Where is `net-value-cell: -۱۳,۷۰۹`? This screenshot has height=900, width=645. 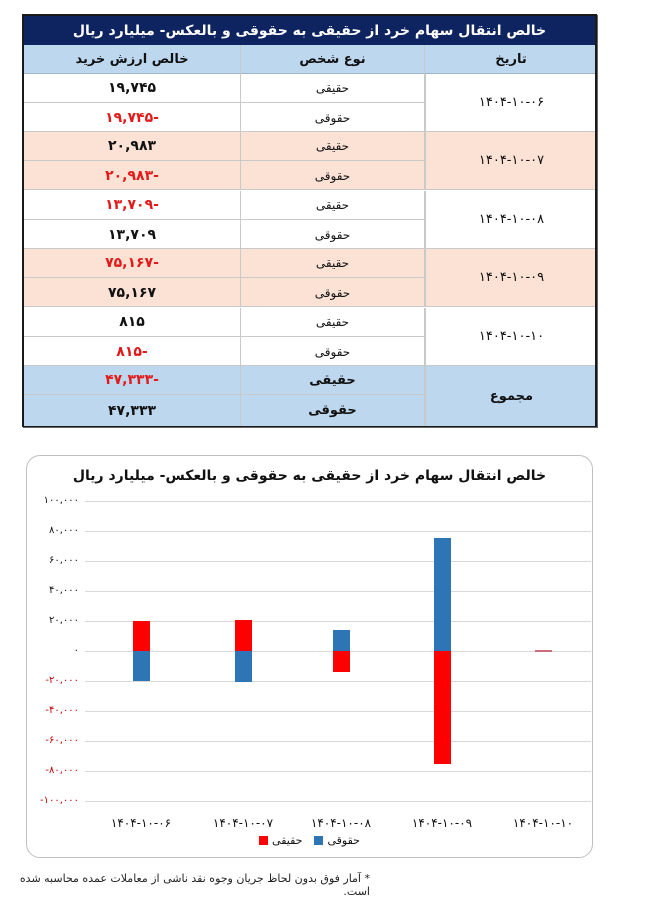 net-value-cell: -۱۳,۷۰۹ is located at coordinates (132, 205).